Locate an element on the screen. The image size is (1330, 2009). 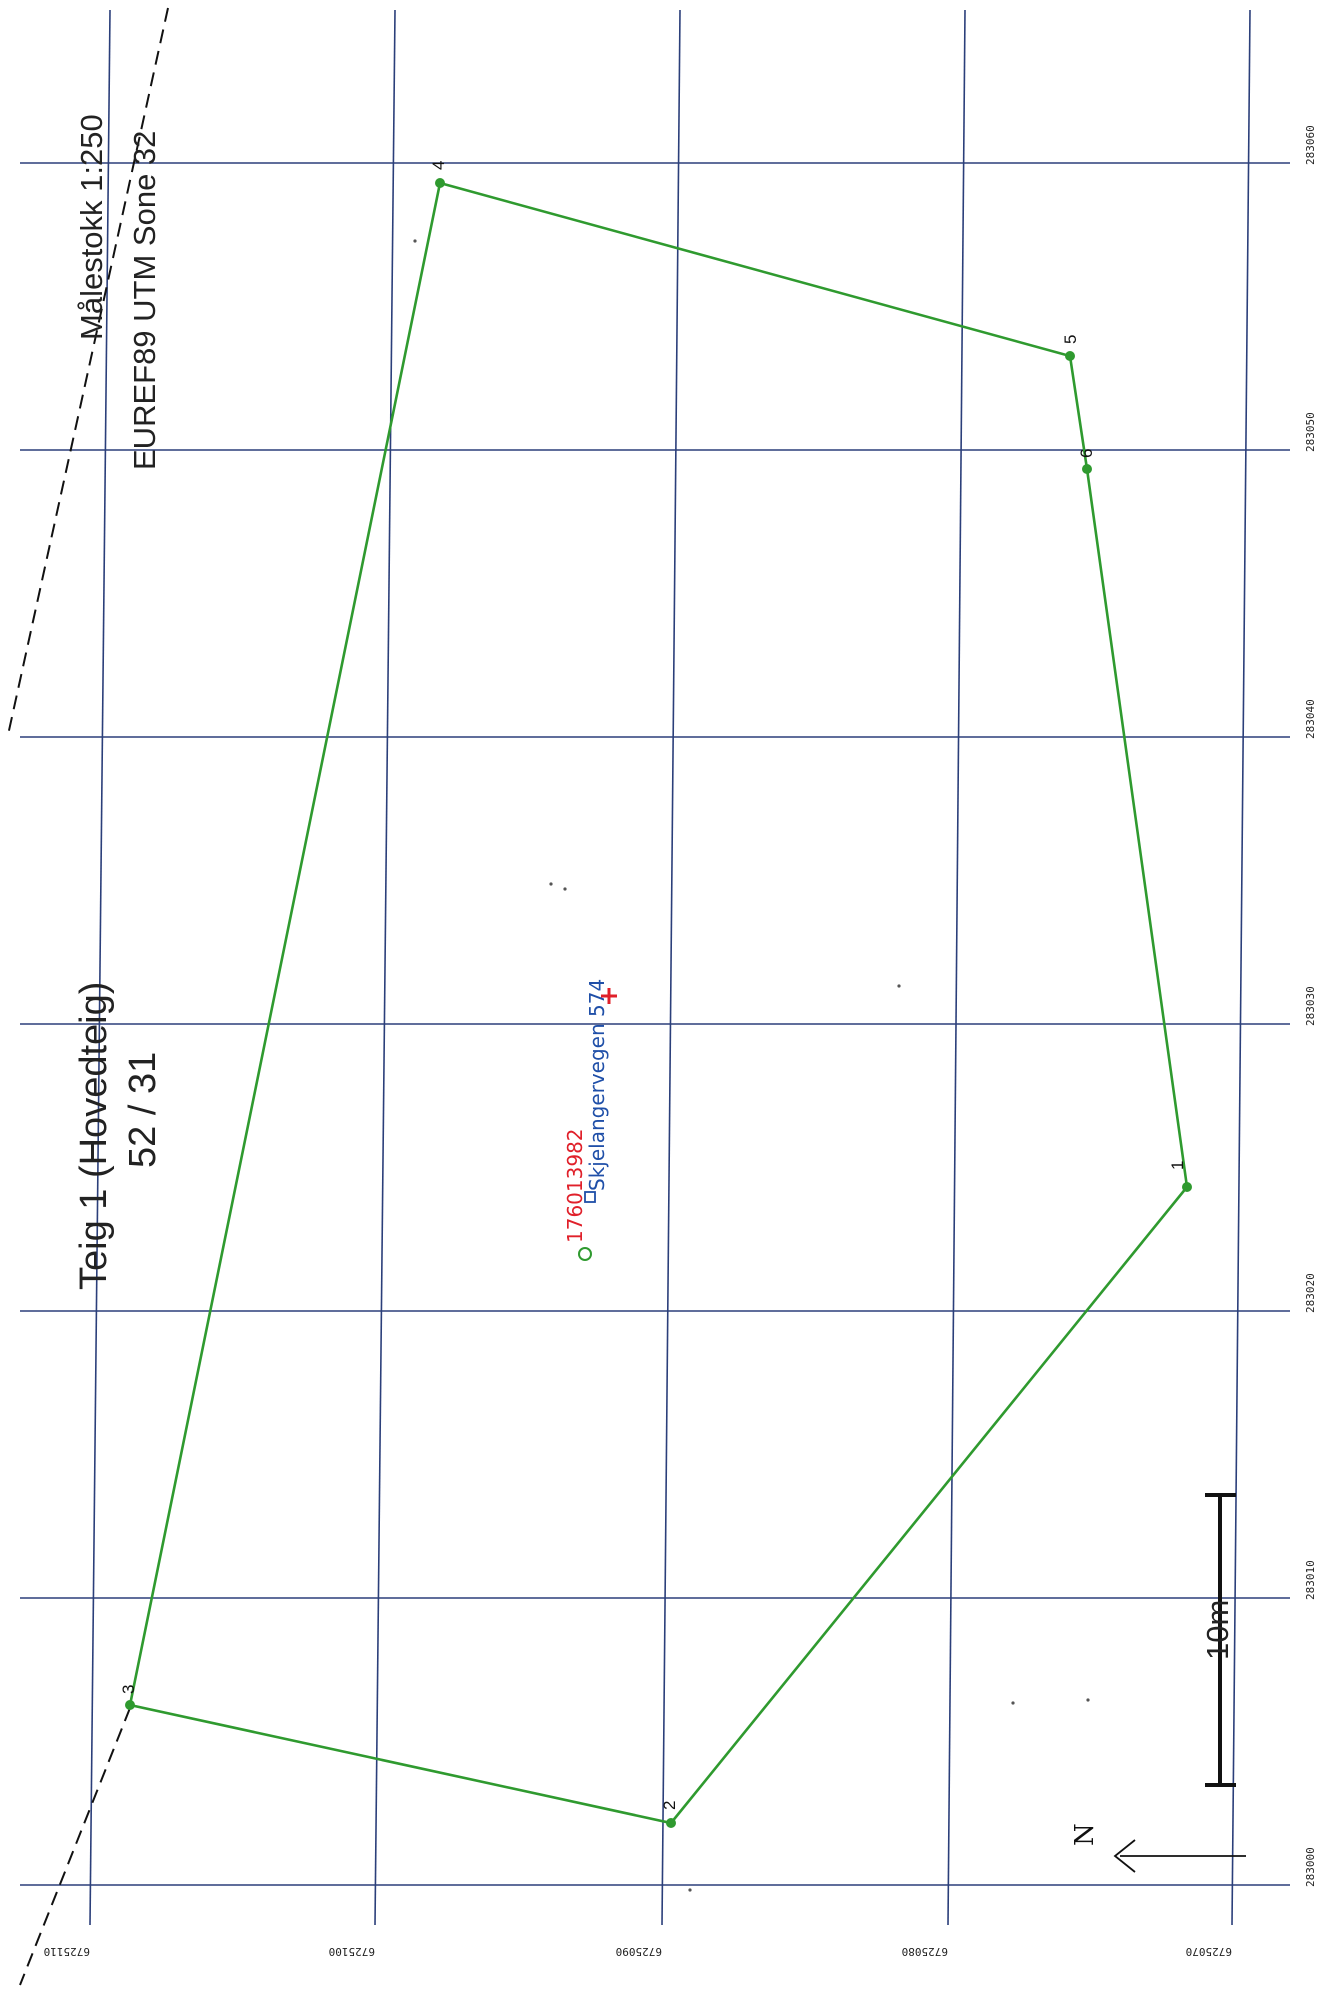
scale-bar: 10m is located at coordinates (1218, 1640).